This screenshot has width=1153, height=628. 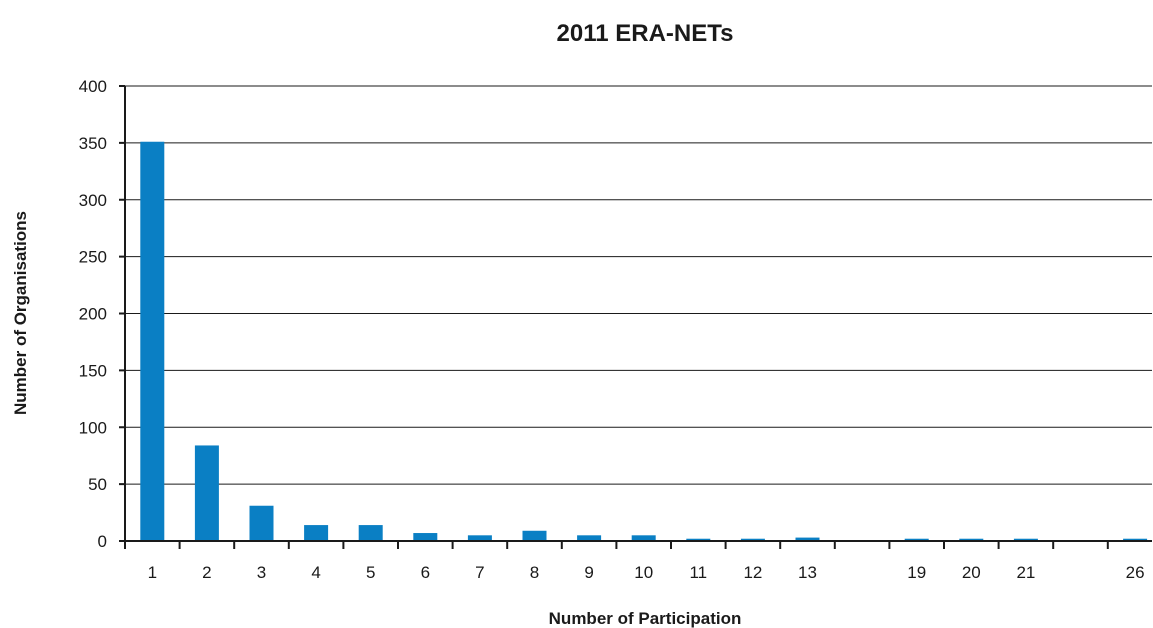 What do you see at coordinates (20, 313) in the screenshot?
I see `y-axis-title: Number of Organisations` at bounding box center [20, 313].